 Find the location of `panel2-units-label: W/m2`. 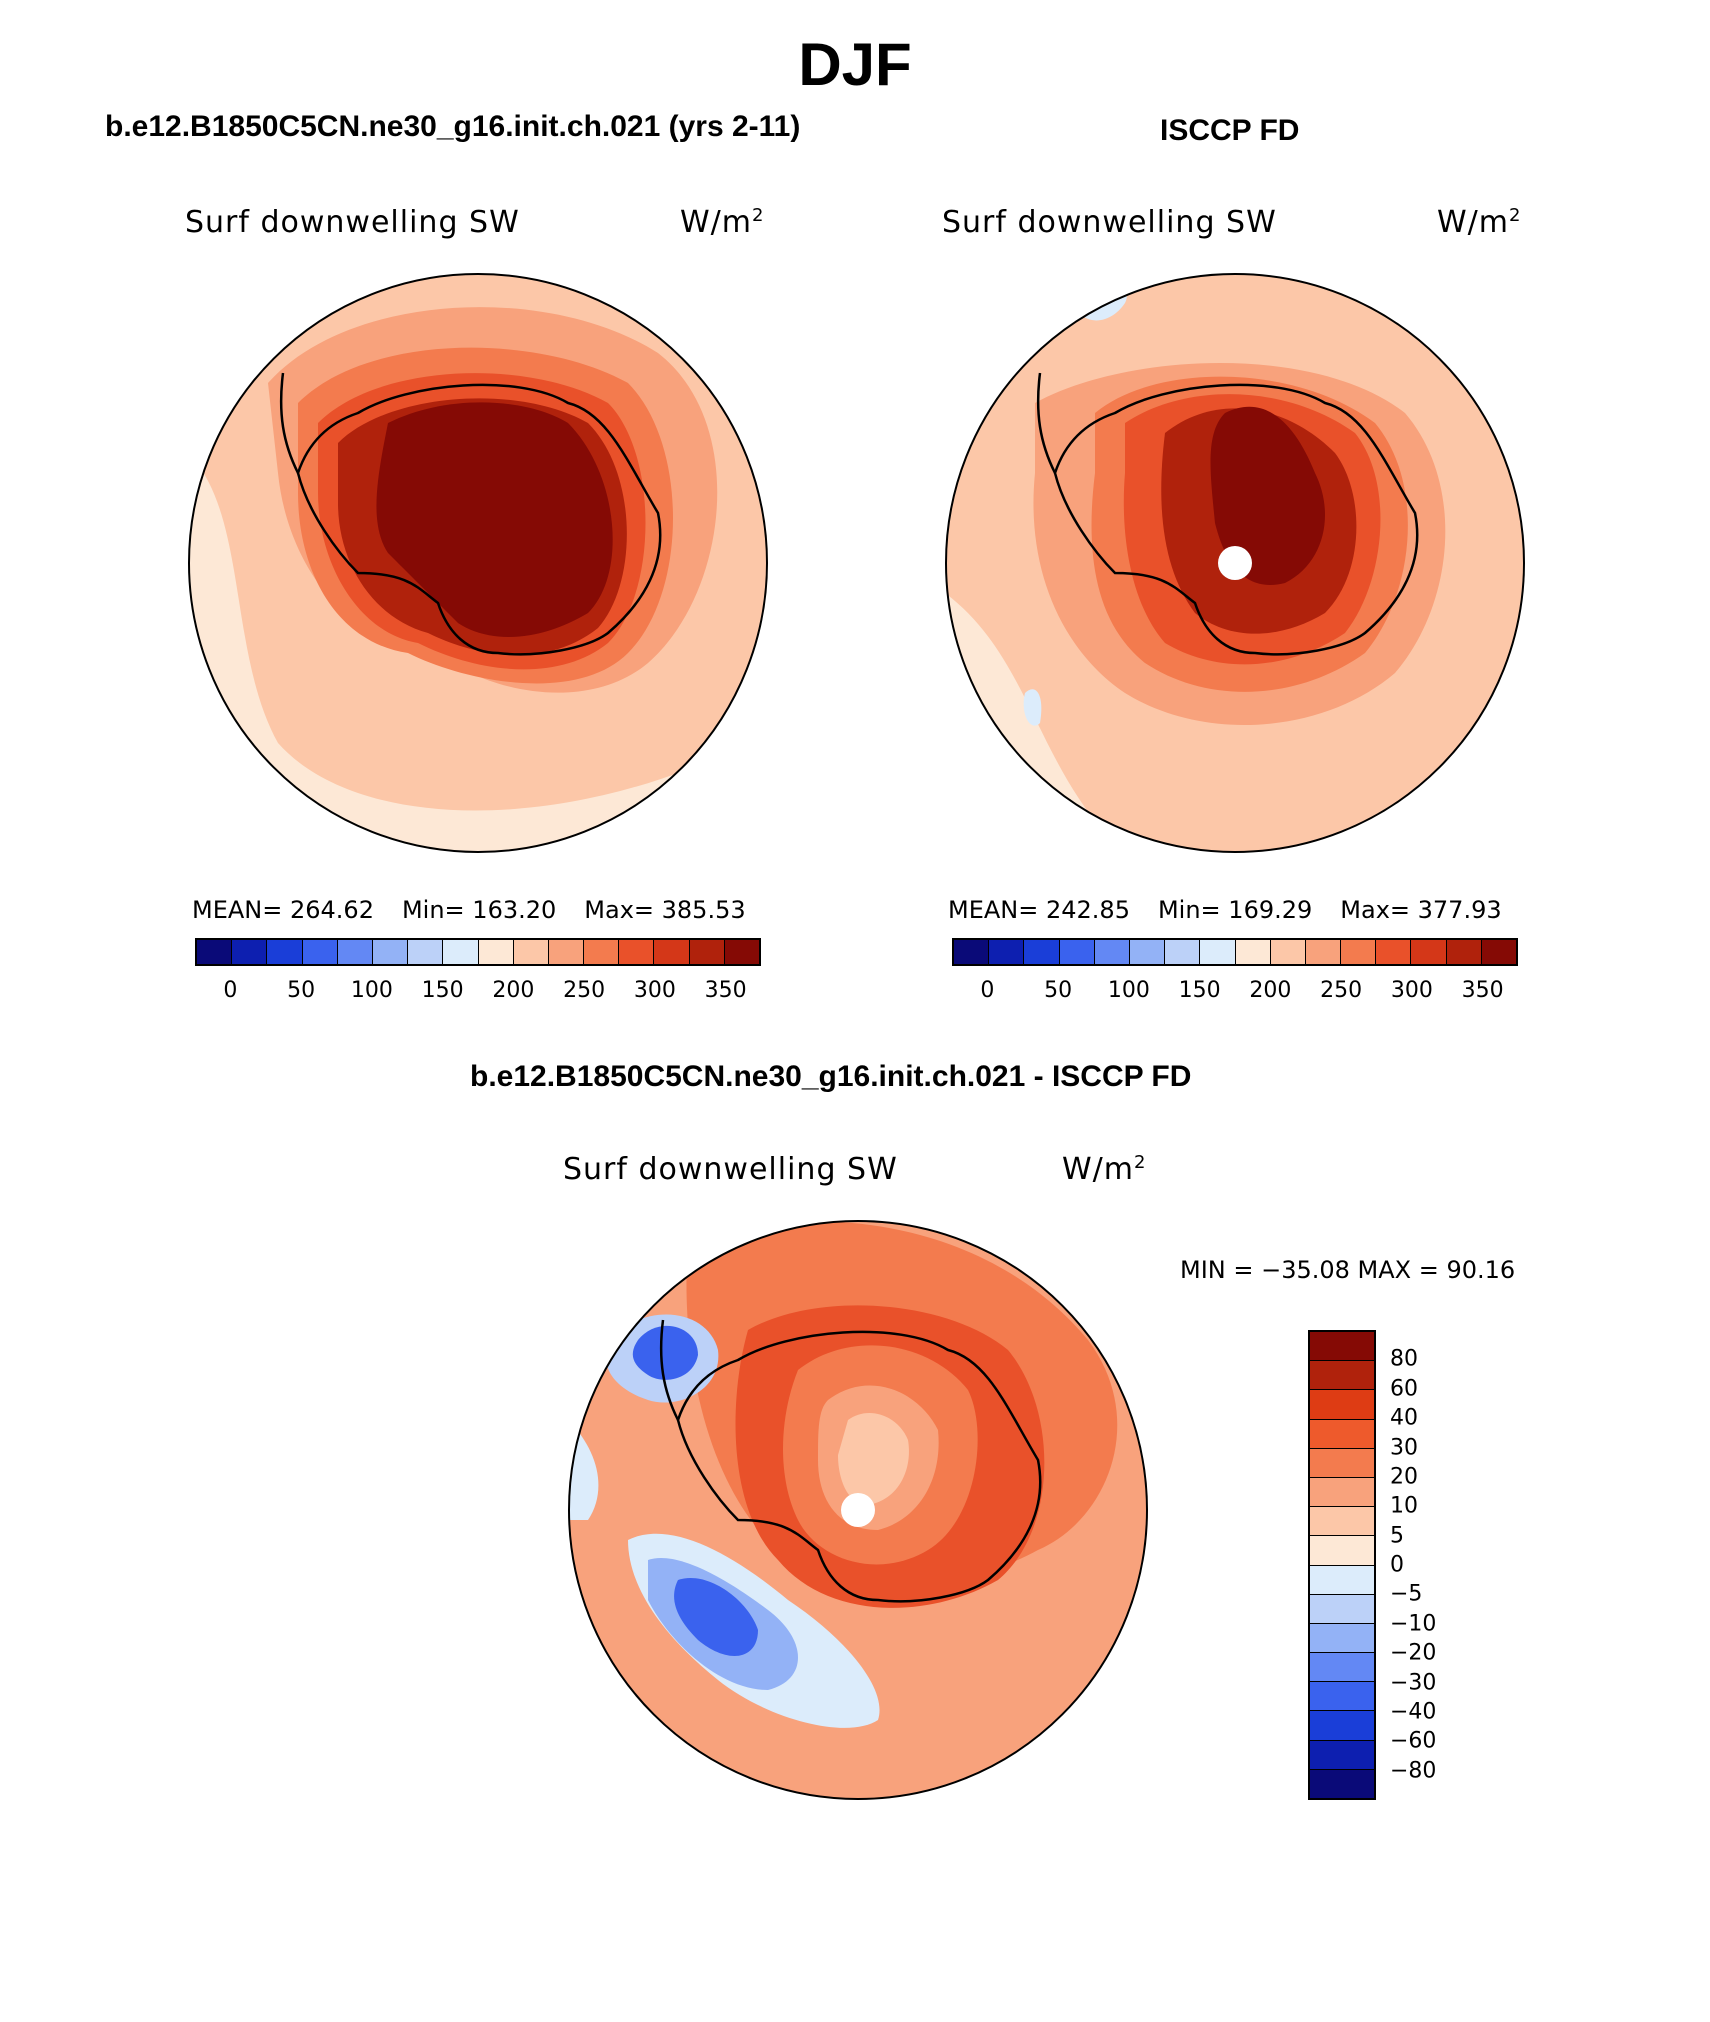

panel2-units-label: W/m2 is located at coordinates (1479, 222).